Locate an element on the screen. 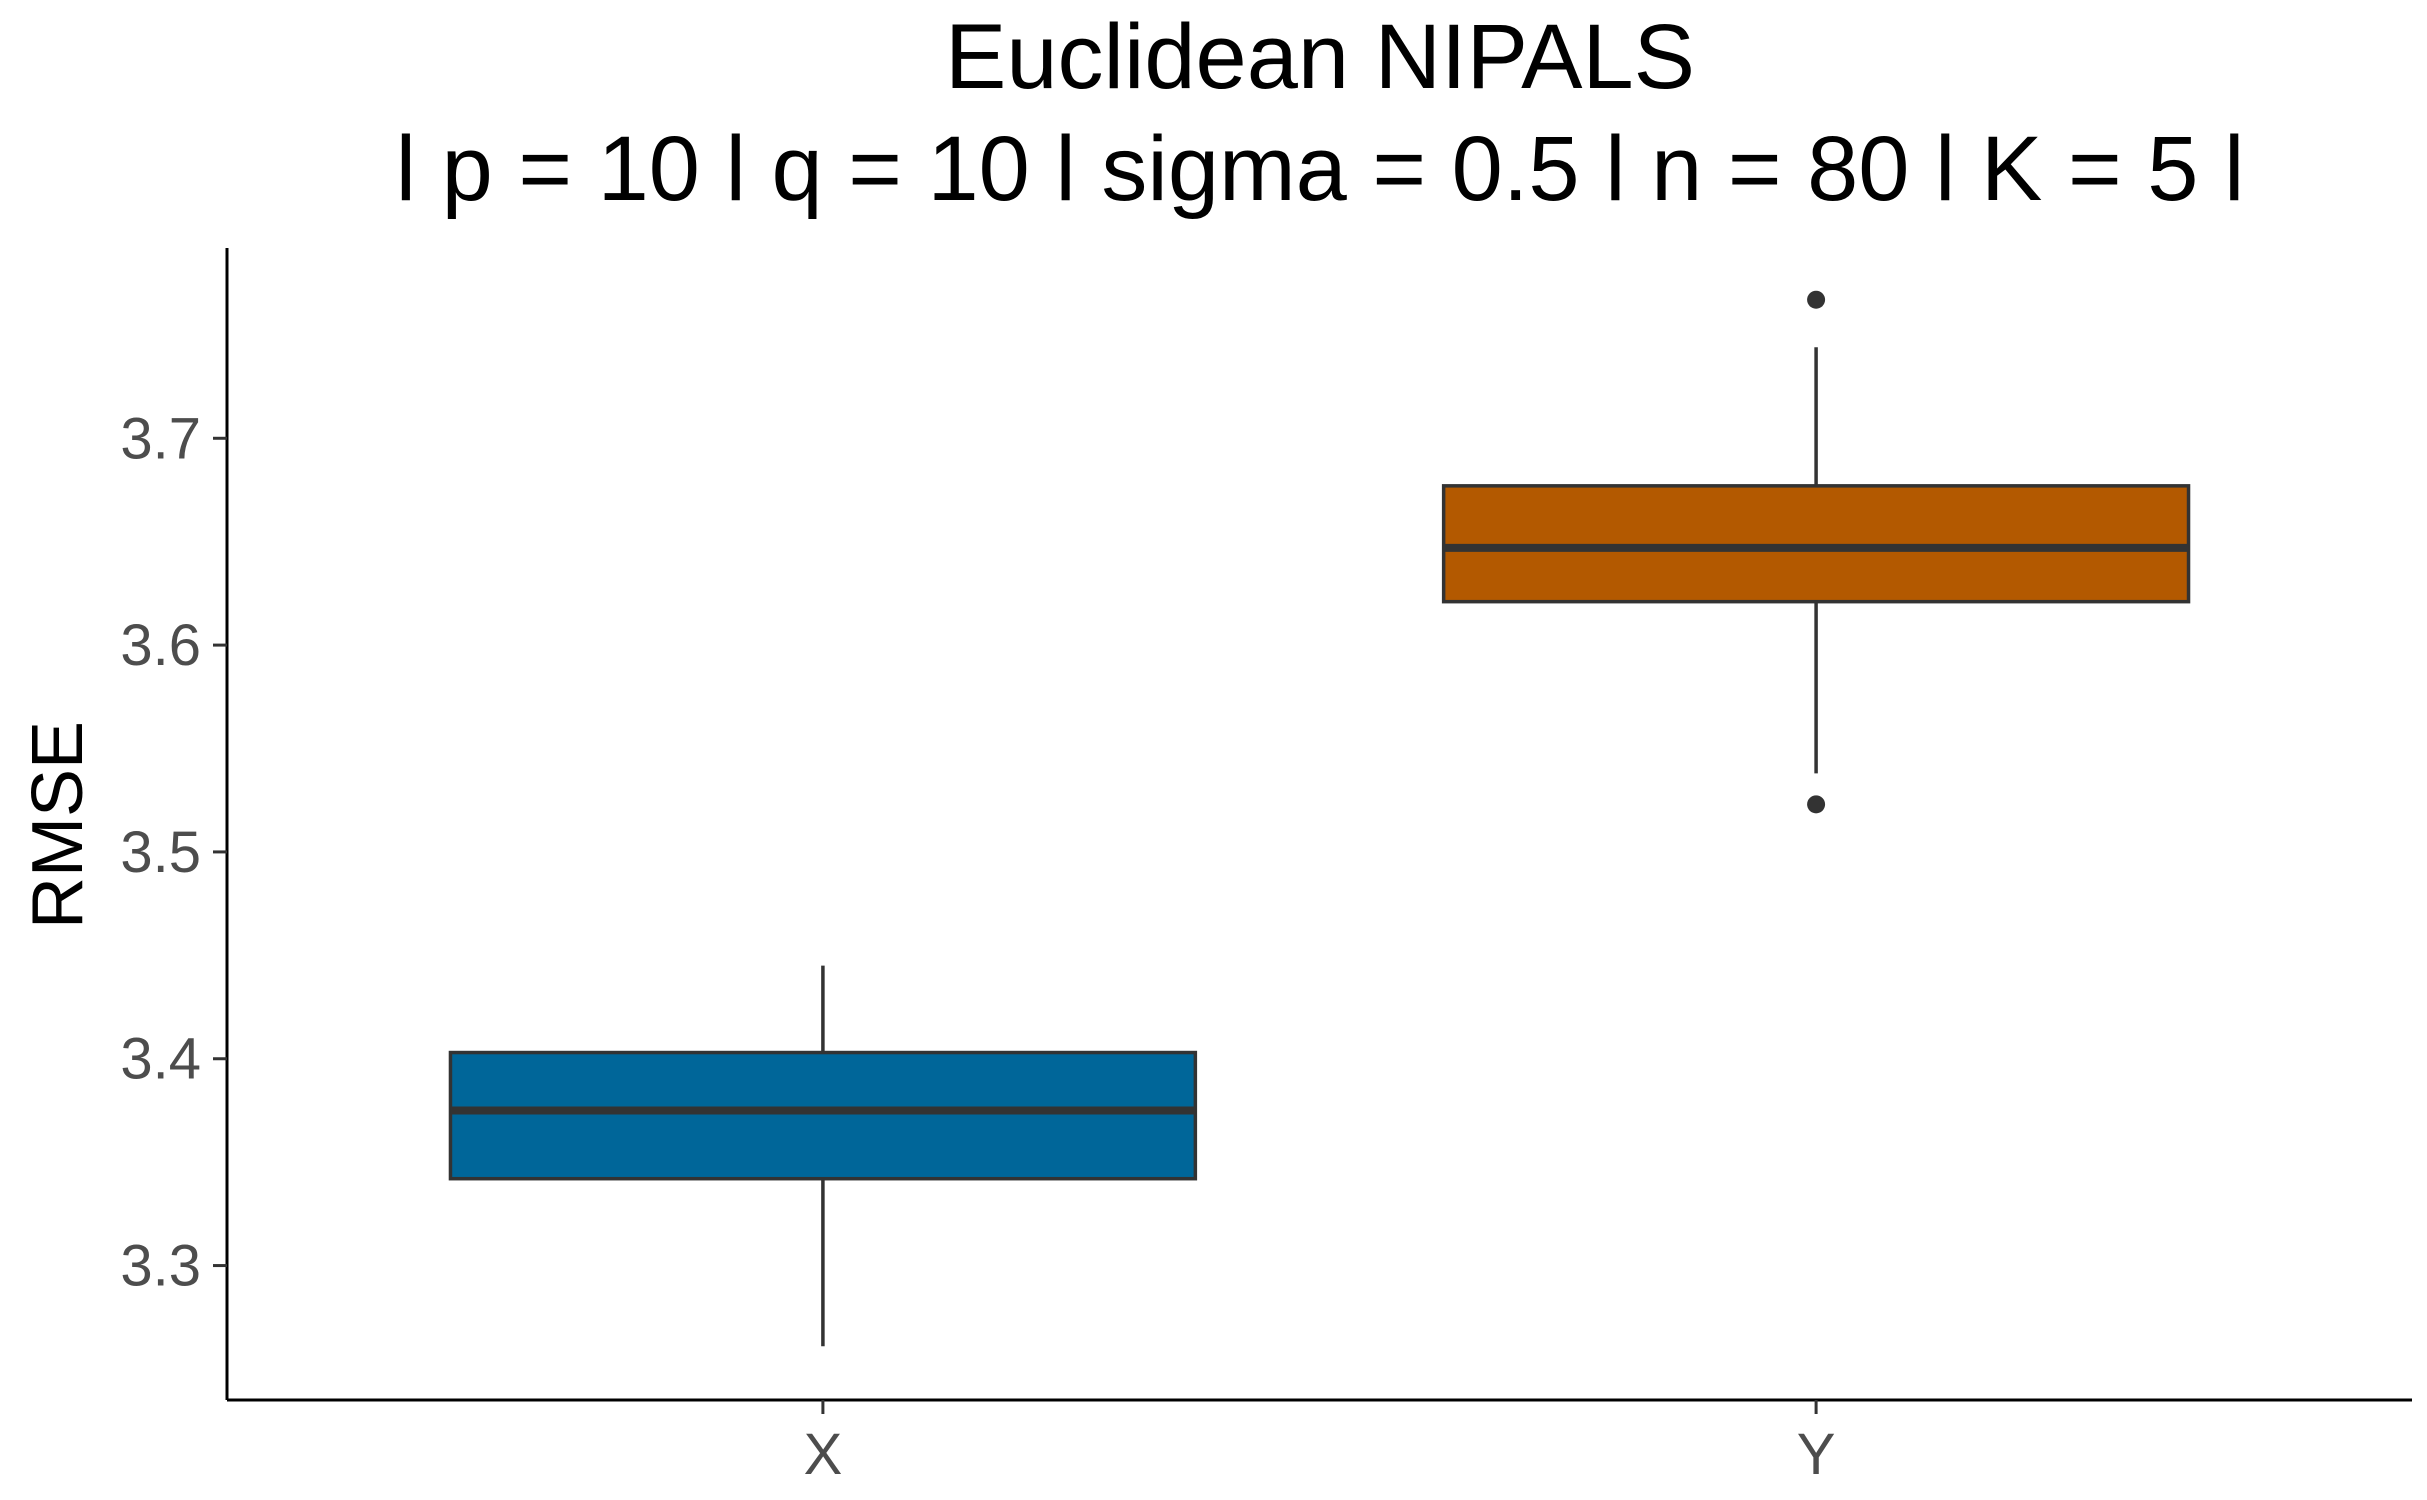  x-tick-label: X is located at coordinates (823, 1454).